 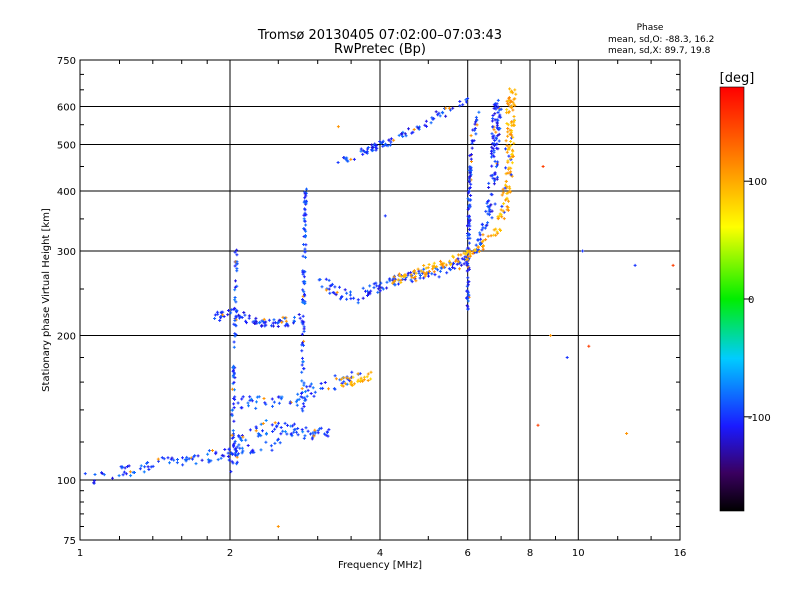 What do you see at coordinates (230, 553) in the screenshot?
I see `x-tick-label: 2` at bounding box center [230, 553].